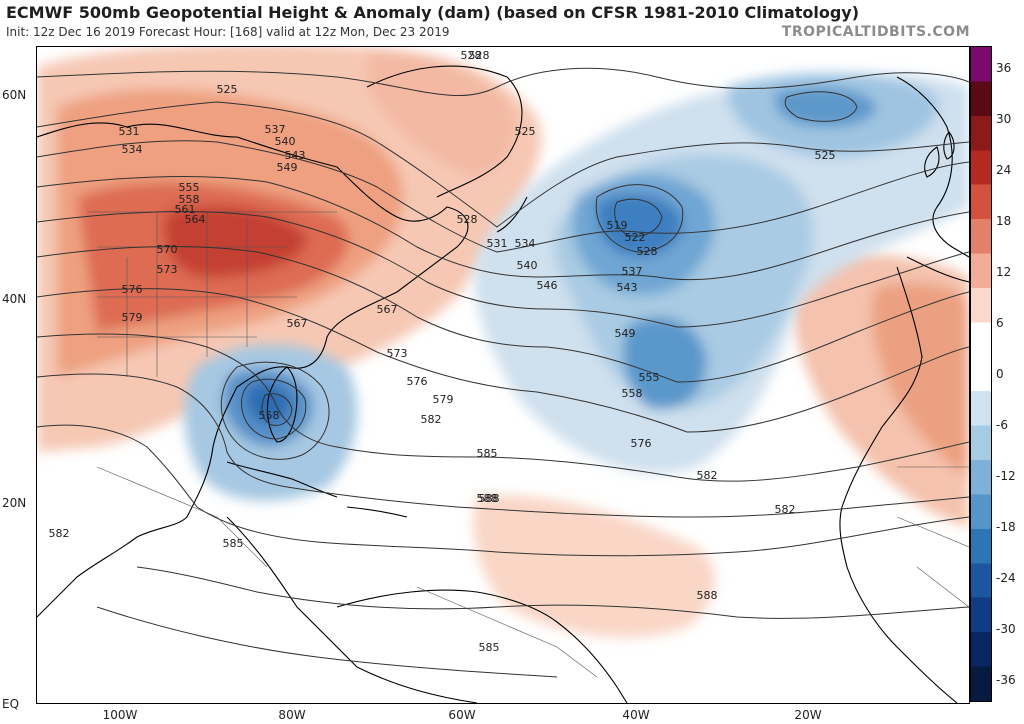 Image resolution: width=1024 pixels, height=724 pixels. Describe the element at coordinates (636, 715) in the screenshot. I see `lon-label-40w: 40W` at that location.